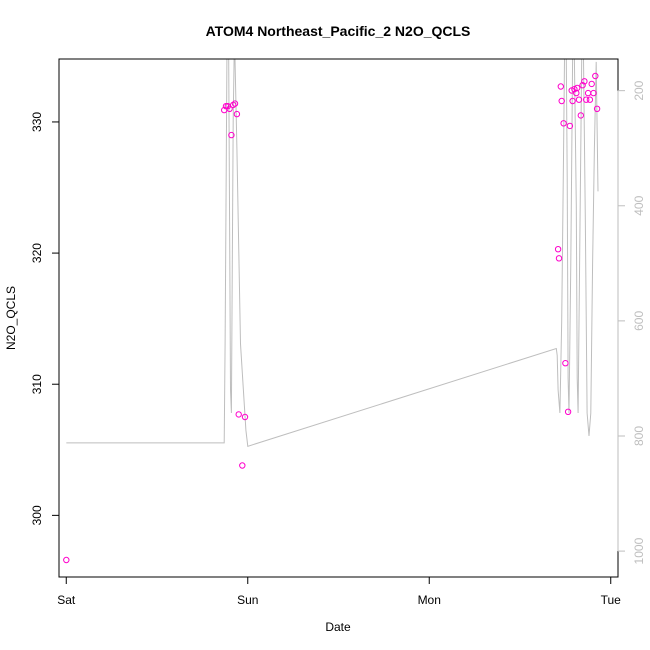 The height and width of the screenshot is (650, 650). Describe the element at coordinates (37, 384) in the screenshot. I see `y-tick-label: 310` at that location.